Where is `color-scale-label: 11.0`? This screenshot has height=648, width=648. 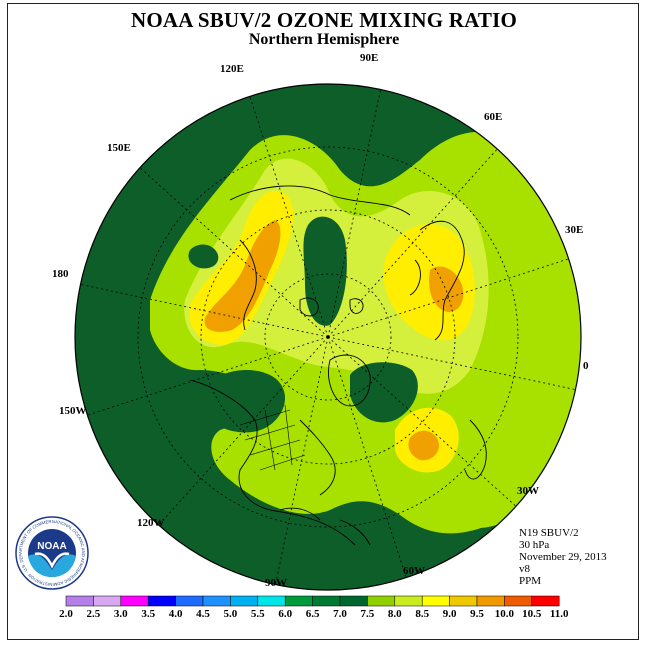 color-scale-label: 11.0 is located at coordinates (559, 614).